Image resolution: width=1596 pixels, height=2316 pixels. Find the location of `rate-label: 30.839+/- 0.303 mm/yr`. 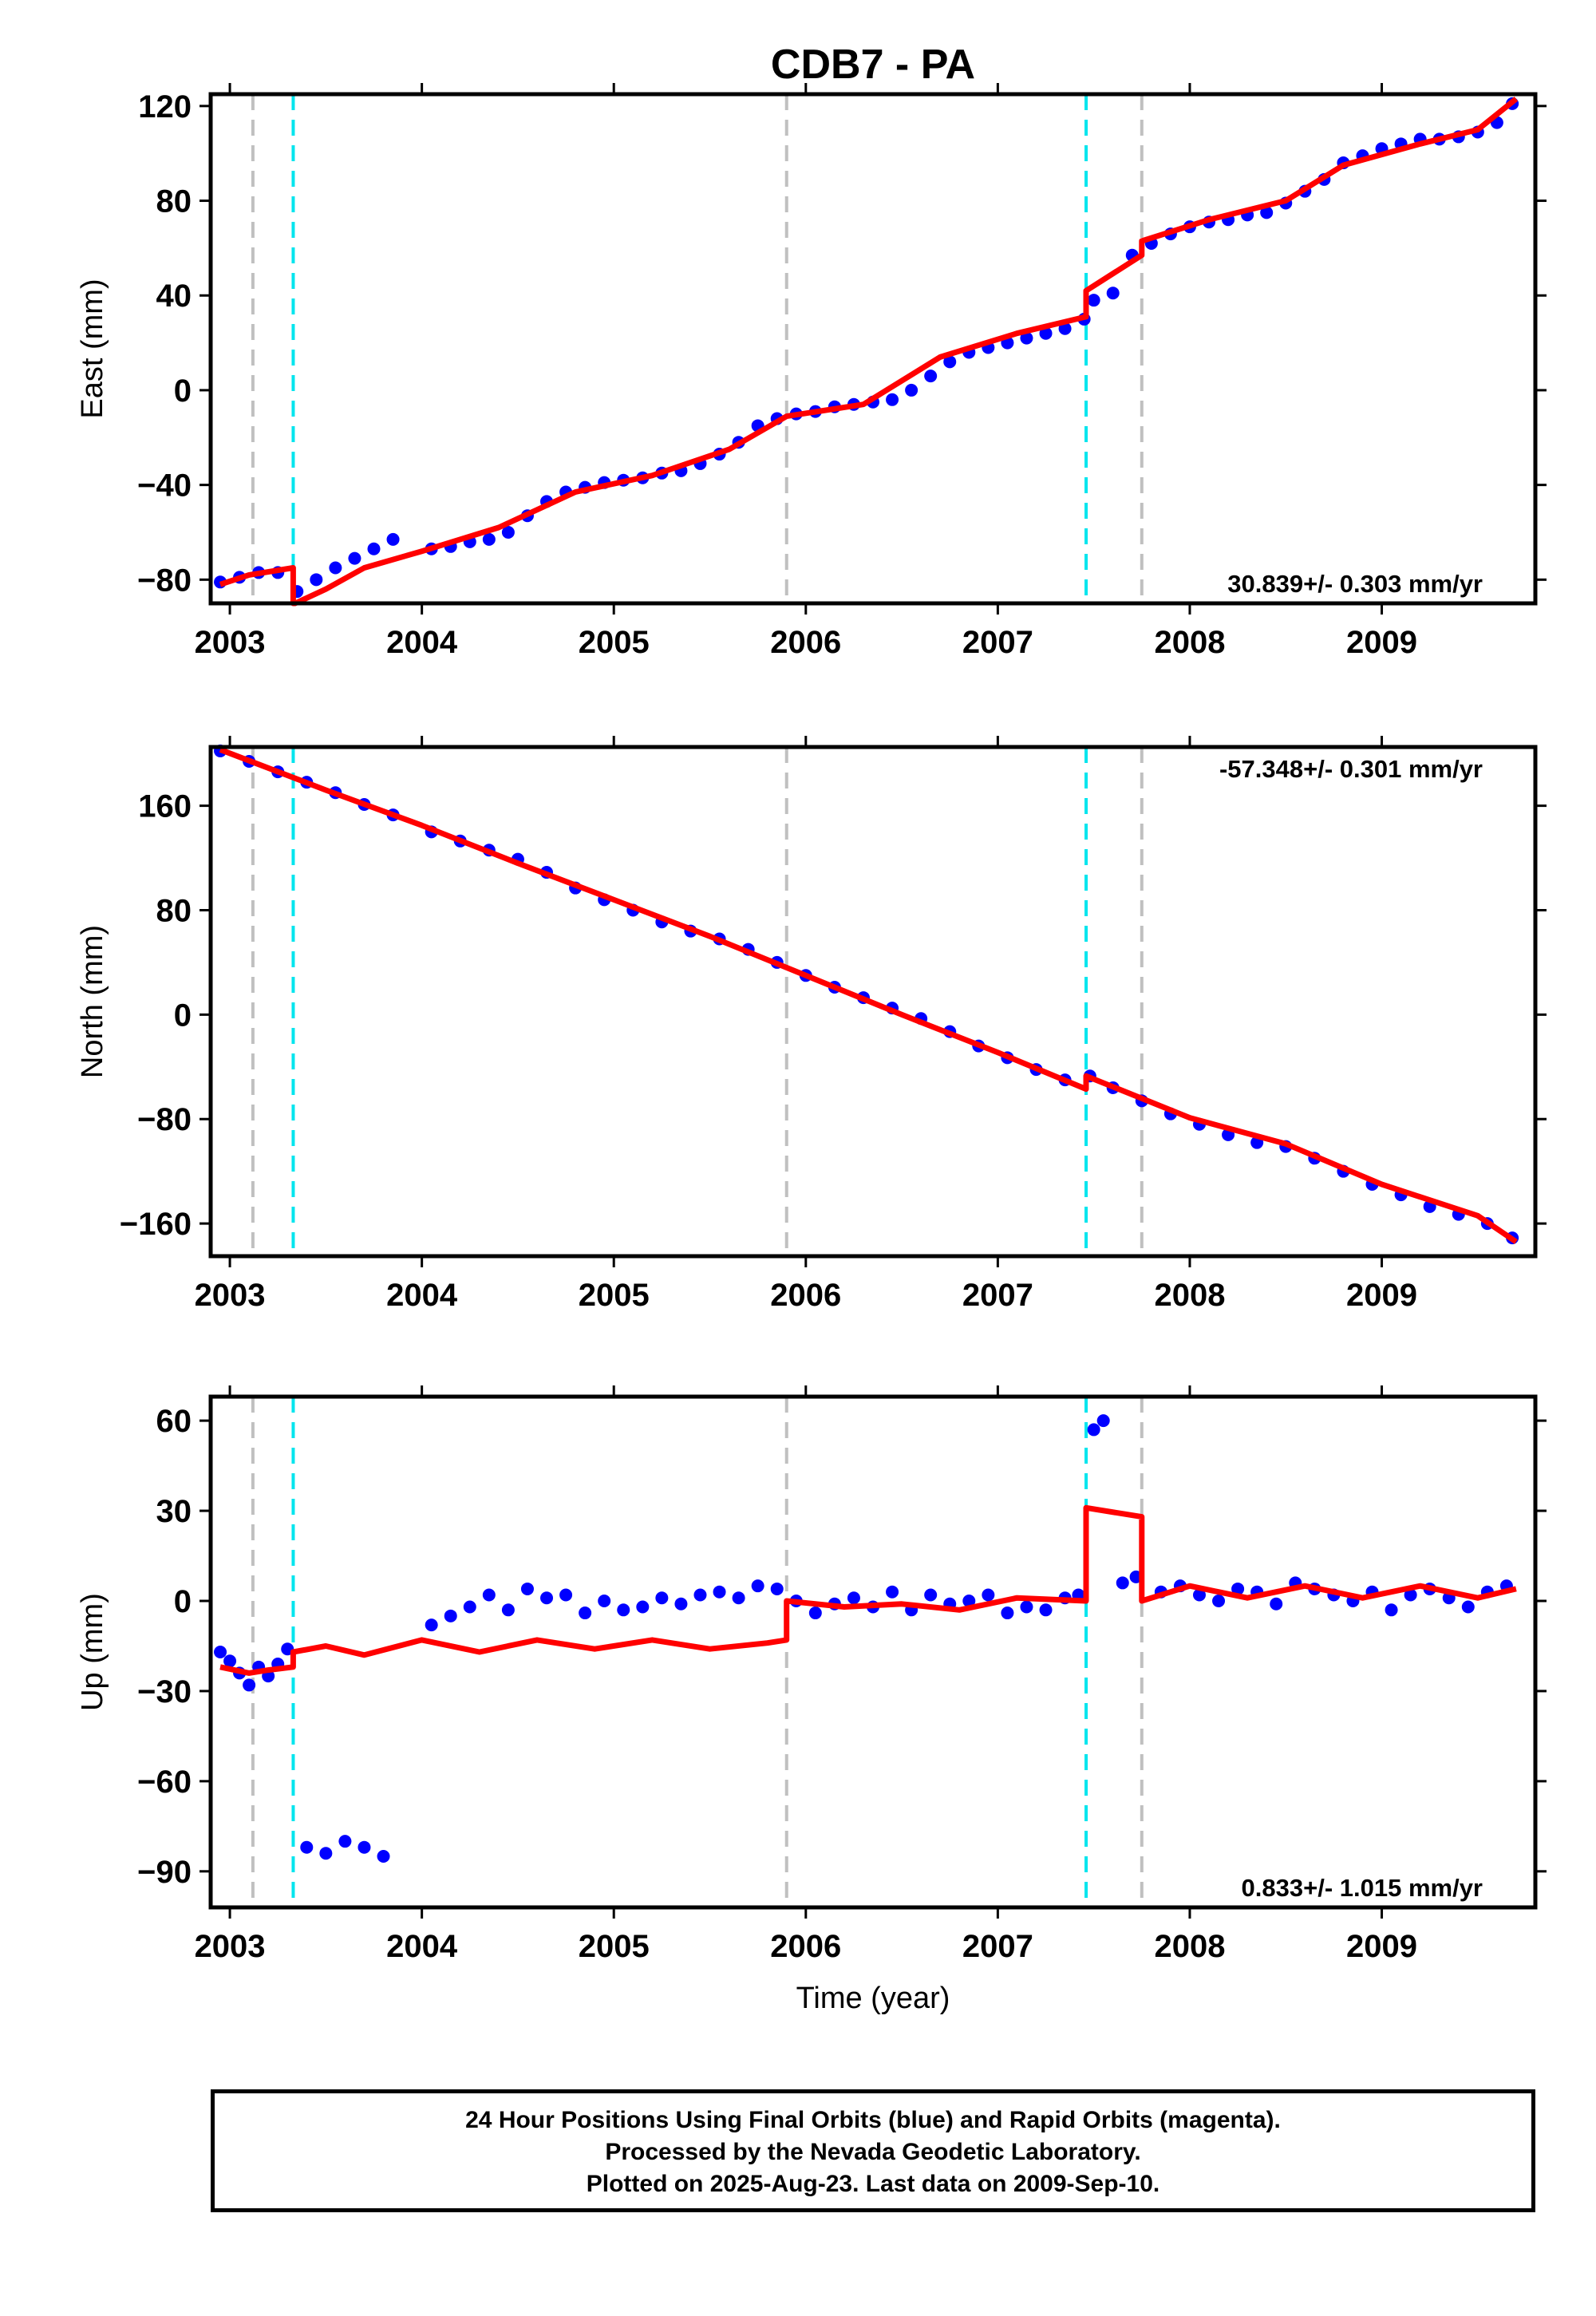

rate-label: 30.839+/- 0.303 mm/yr is located at coordinates (1355, 584).